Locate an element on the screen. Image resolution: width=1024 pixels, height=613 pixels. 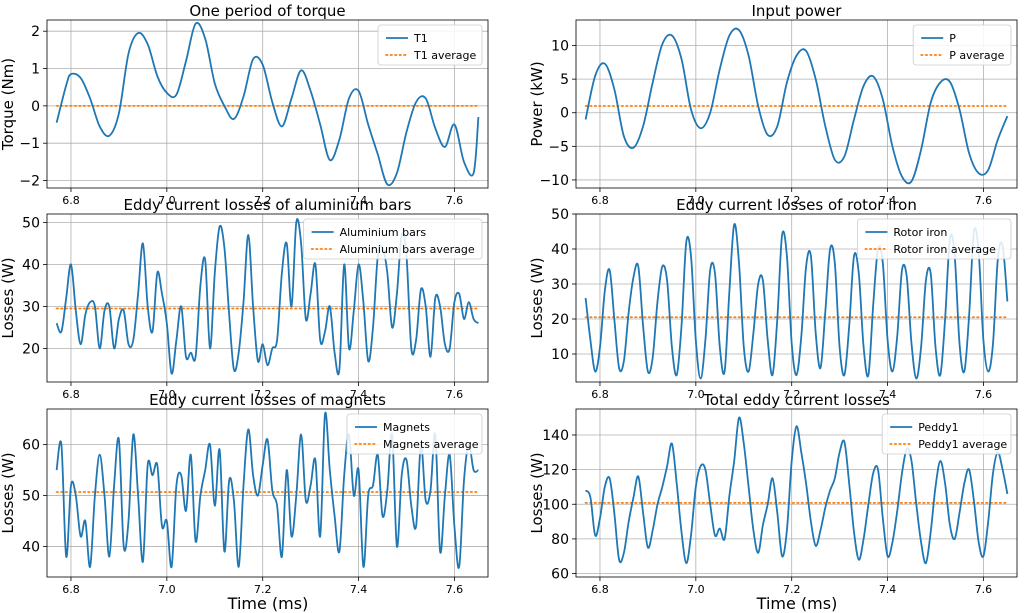
legend-label-average: Rotor iron average is located at coordinates (944, 249).